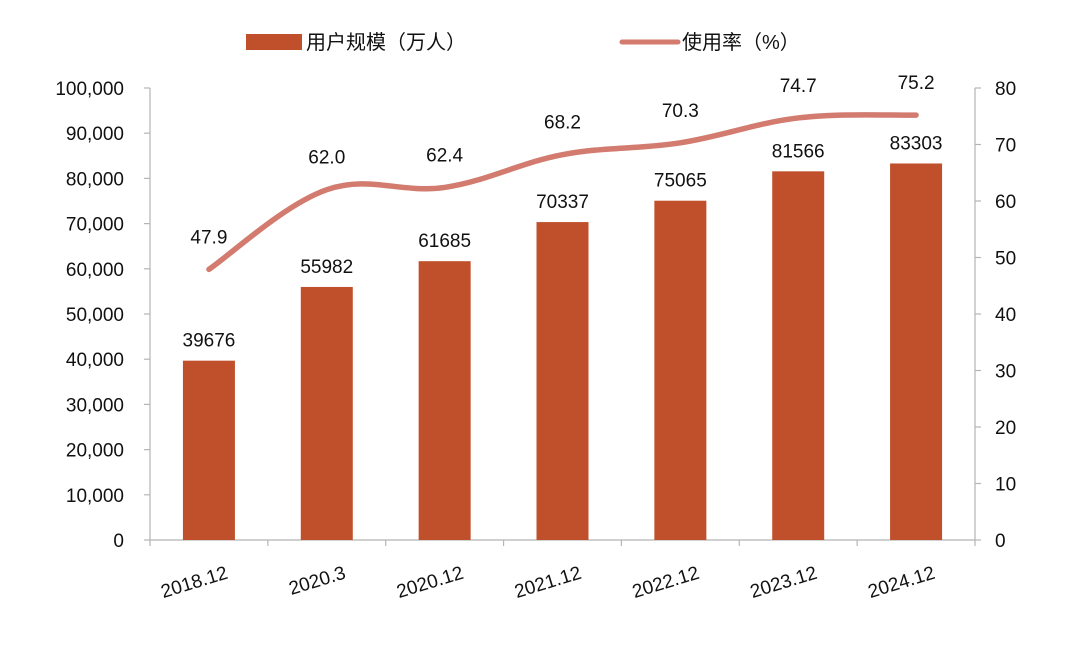 The image size is (1080, 647). What do you see at coordinates (326, 267) in the screenshot?
I see `bar-value-label: 55982` at bounding box center [326, 267].